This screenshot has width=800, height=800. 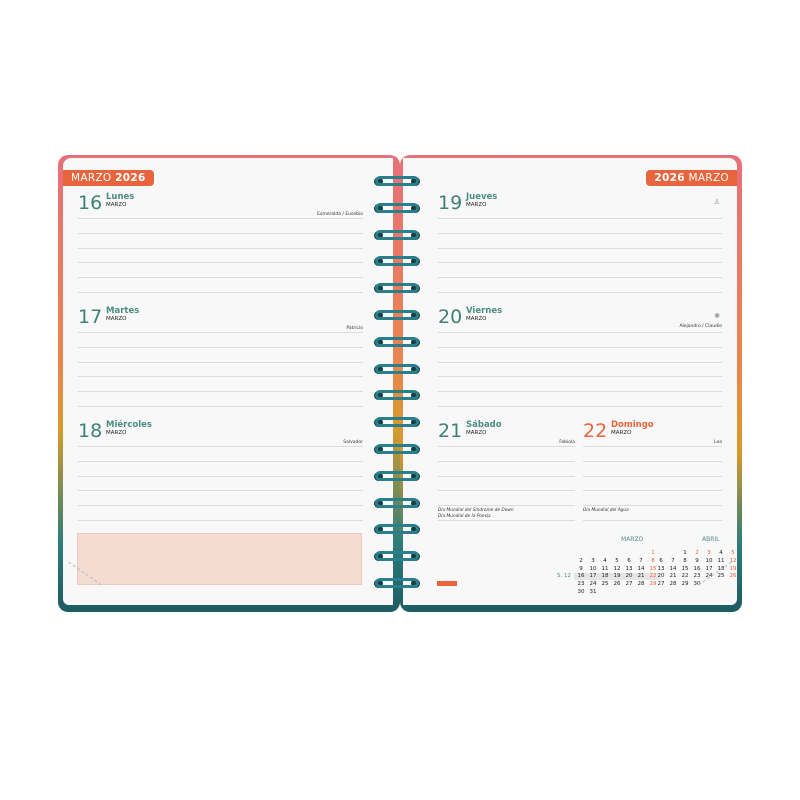 What do you see at coordinates (593, 592) in the screenshot?
I see `calendar-day: 31` at bounding box center [593, 592].